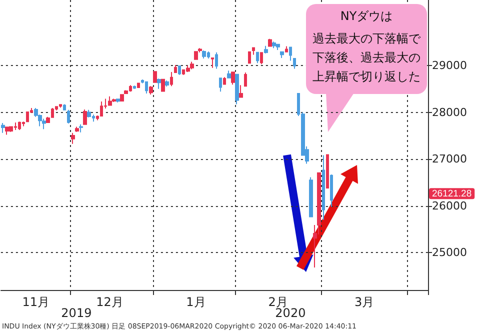 This screenshot has height=332, width=477. What do you see at coordinates (366, 16) in the screenshot?
I see `annotation: NYダウは` at bounding box center [366, 16].